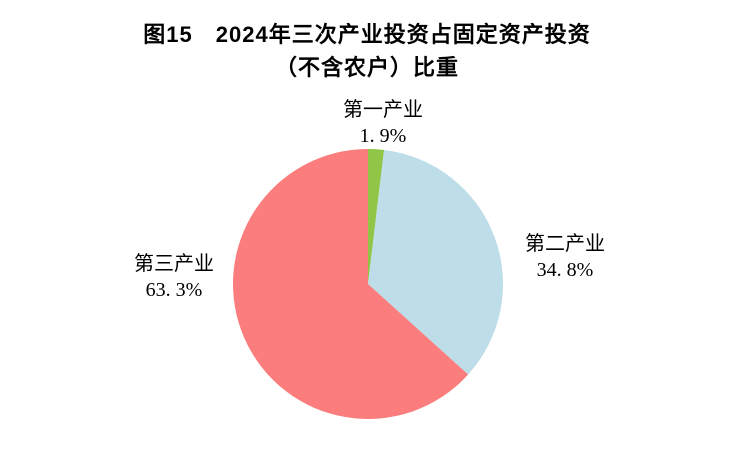  Describe the element at coordinates (565, 244) in the screenshot. I see `slice-label-secondary-name: 第二产业` at that location.